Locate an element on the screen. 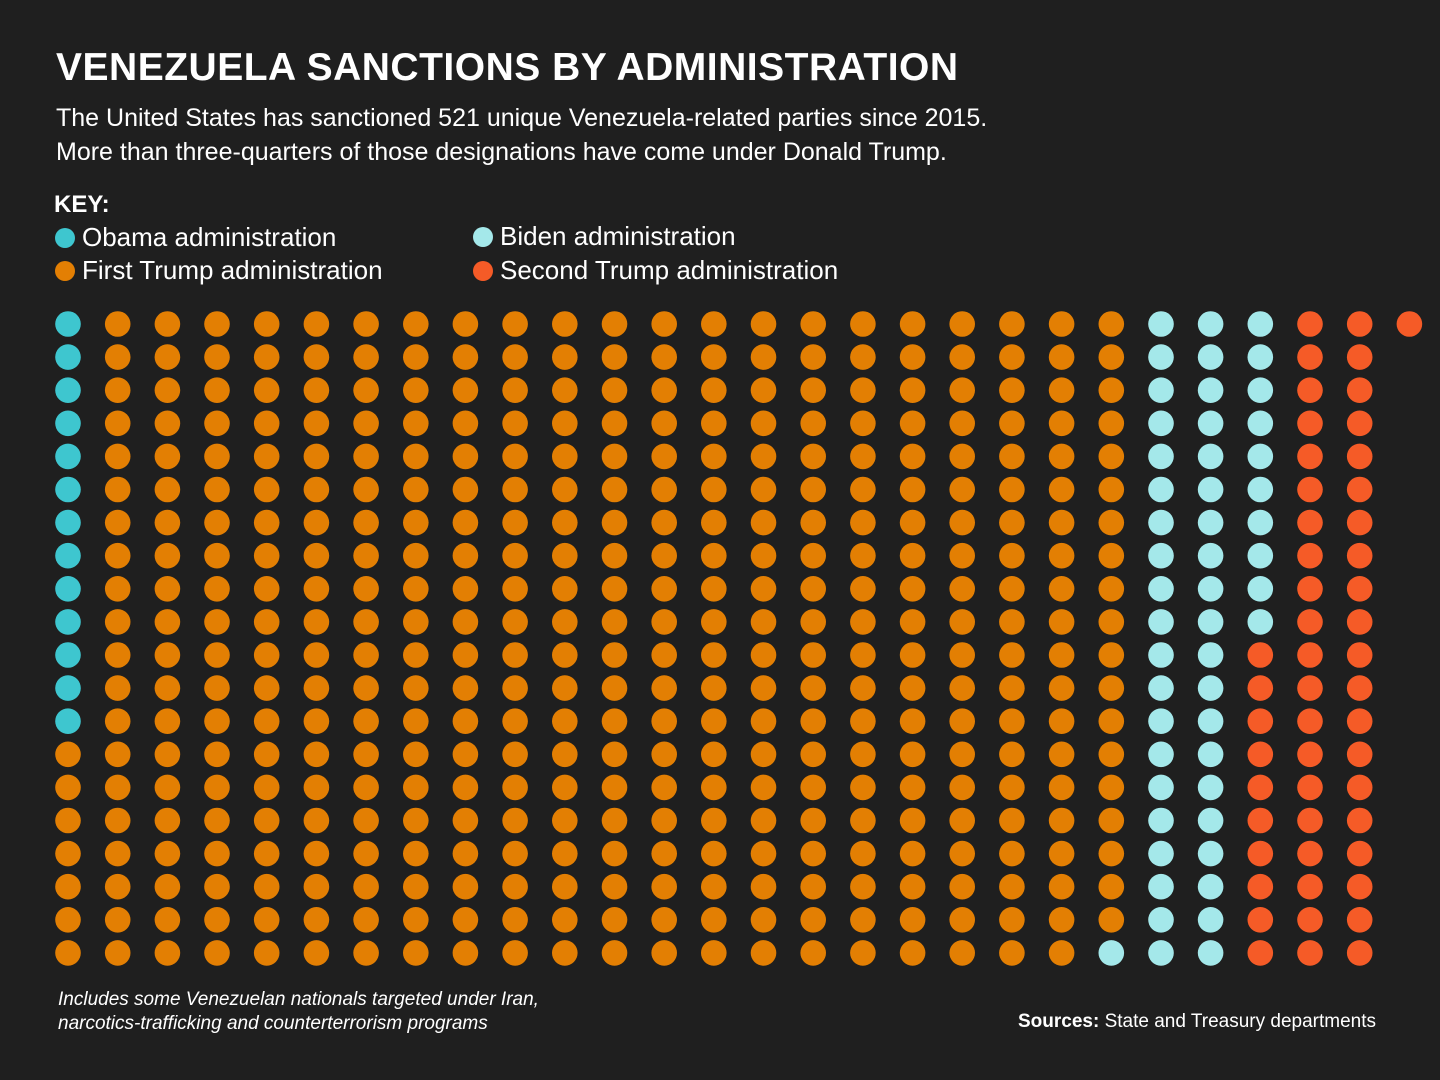  legend-swatch-obama is located at coordinates (65, 237).